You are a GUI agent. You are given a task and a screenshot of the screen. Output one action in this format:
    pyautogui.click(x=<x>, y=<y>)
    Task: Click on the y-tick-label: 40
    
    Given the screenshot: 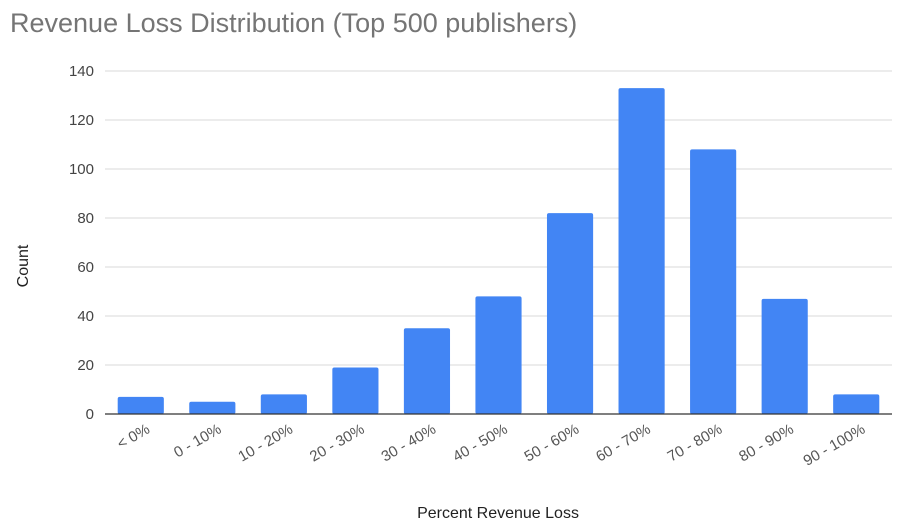 What is the action you would take?
    pyautogui.click(x=85, y=316)
    